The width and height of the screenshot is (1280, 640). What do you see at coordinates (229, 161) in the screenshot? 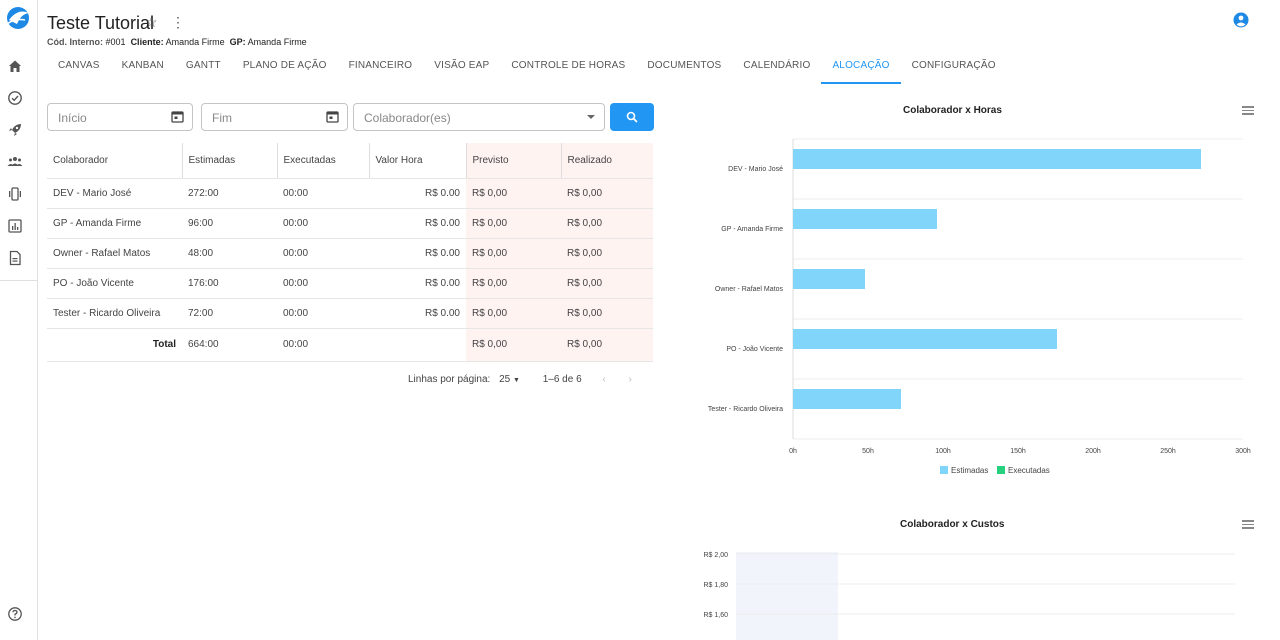
I see `header-estimadas: Estimadas` at bounding box center [229, 161].